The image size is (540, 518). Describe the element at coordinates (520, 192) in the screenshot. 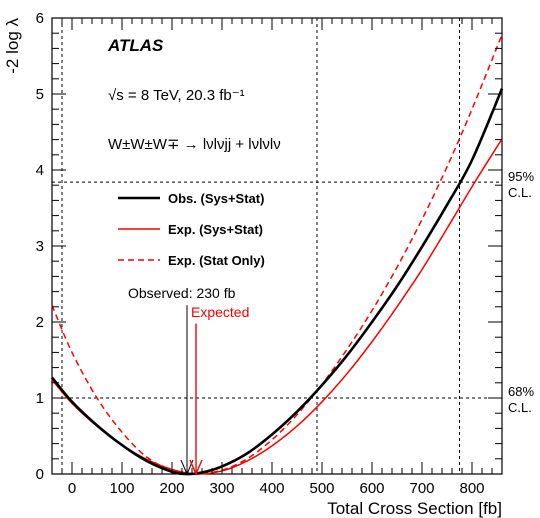

I see `cl95-label-line2: C.L.` at that location.